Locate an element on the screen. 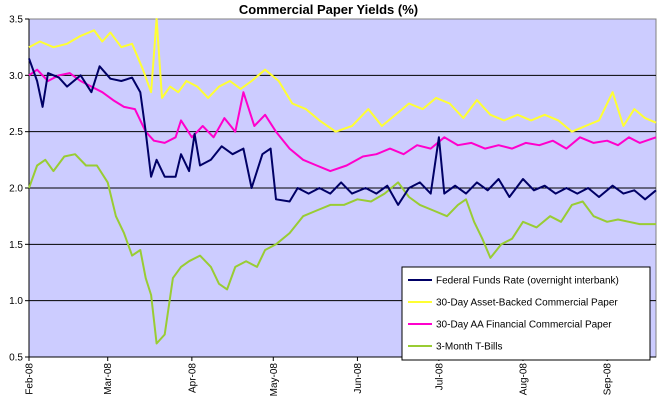 The height and width of the screenshot is (403, 657). legend-label: 30-Day AA Financial Commercial Paper is located at coordinates (524, 325).